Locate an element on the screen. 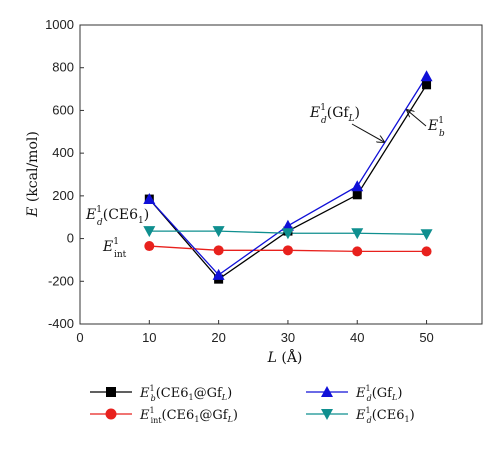 The width and height of the screenshot is (500, 449). legend-item-eb: E1 b(CE61@GfL) is located at coordinates (161, 393).